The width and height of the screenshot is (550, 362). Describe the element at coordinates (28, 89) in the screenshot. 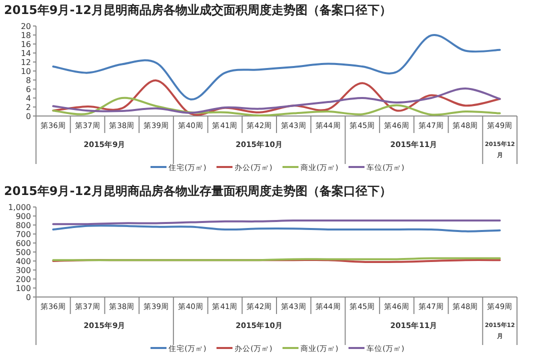

I see `y-tick-label: 6` at that location.